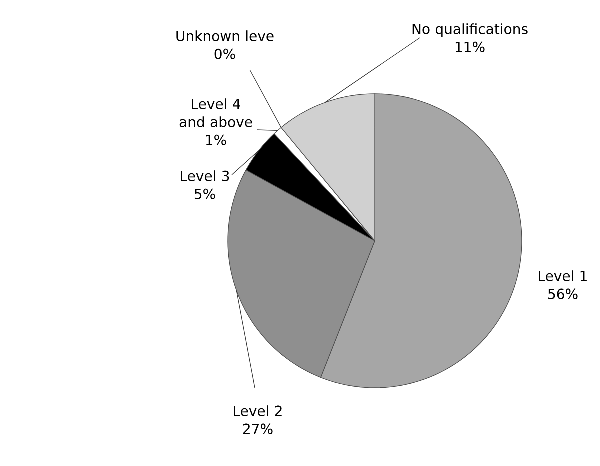  I want to click on data-label: 56%, so click(563, 294).